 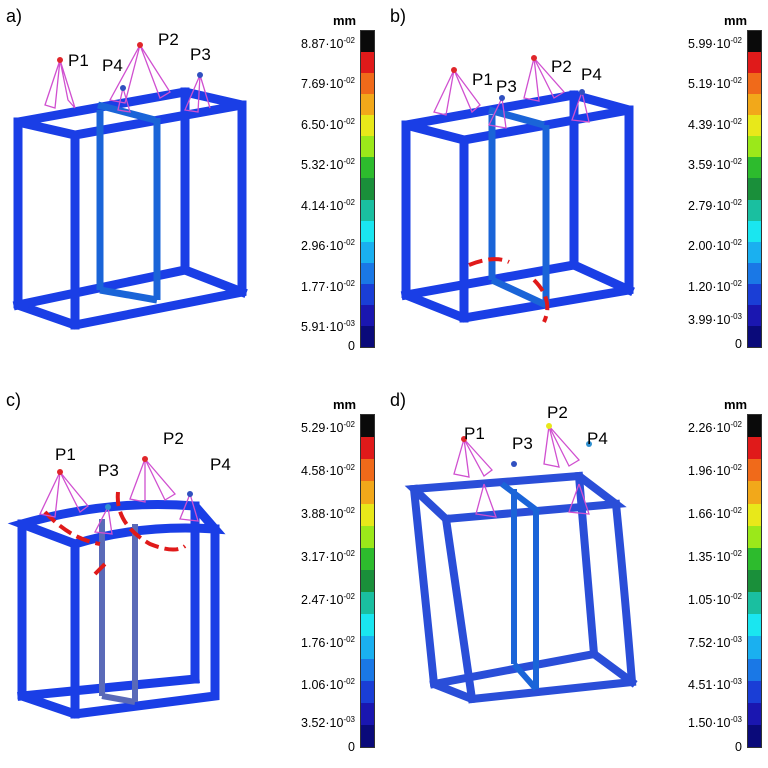 What do you see at coordinates (13, 400) in the screenshot?
I see `panel-label: c)` at bounding box center [13, 400].